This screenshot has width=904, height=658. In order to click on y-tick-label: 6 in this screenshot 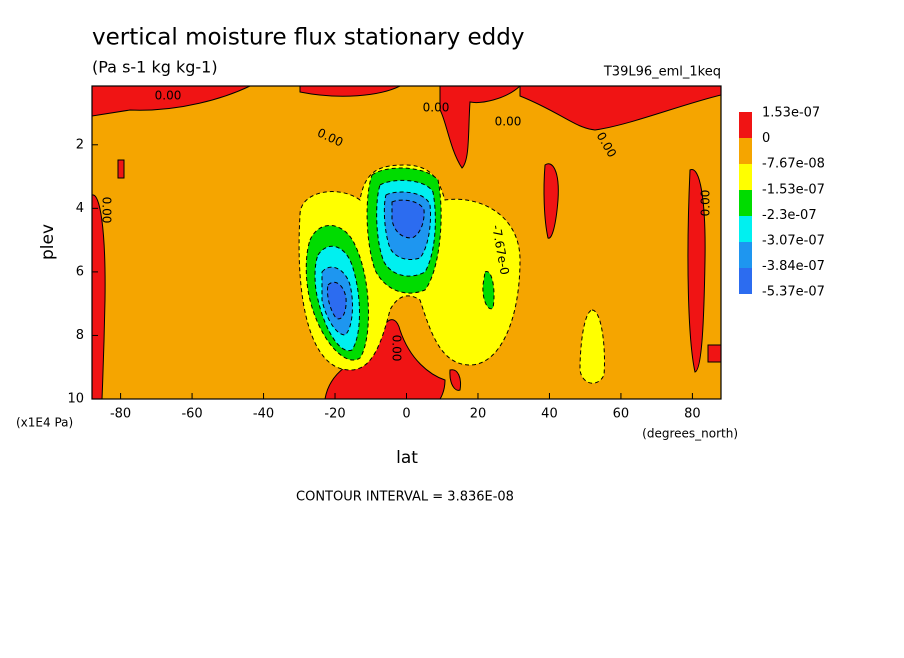, I will do `click(80, 271)`.